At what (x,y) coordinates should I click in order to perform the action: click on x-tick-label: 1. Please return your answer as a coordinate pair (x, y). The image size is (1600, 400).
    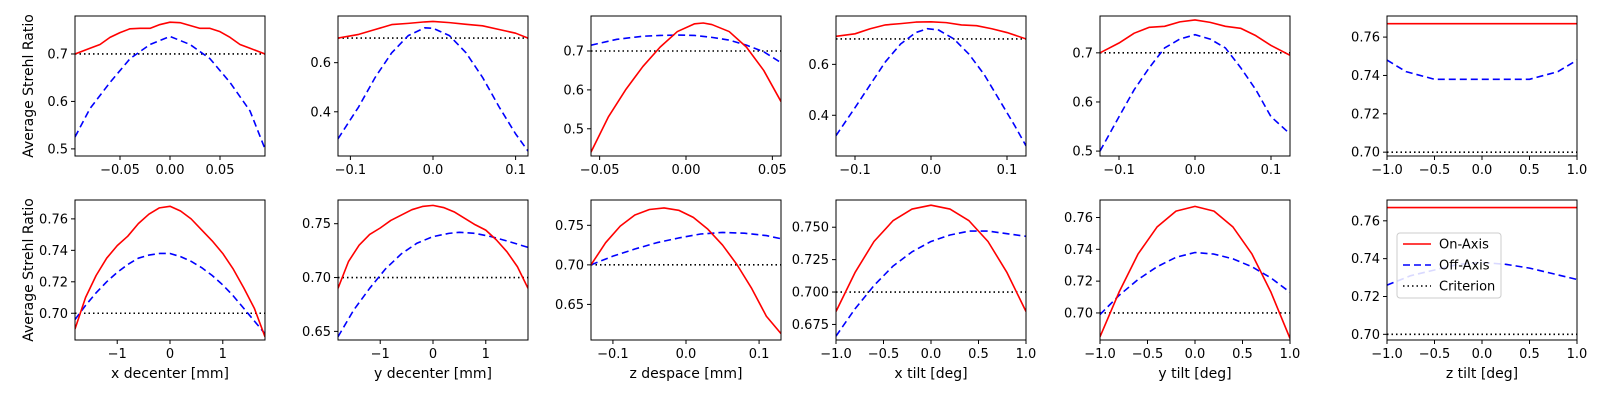
    Looking at the image, I should click on (486, 354).